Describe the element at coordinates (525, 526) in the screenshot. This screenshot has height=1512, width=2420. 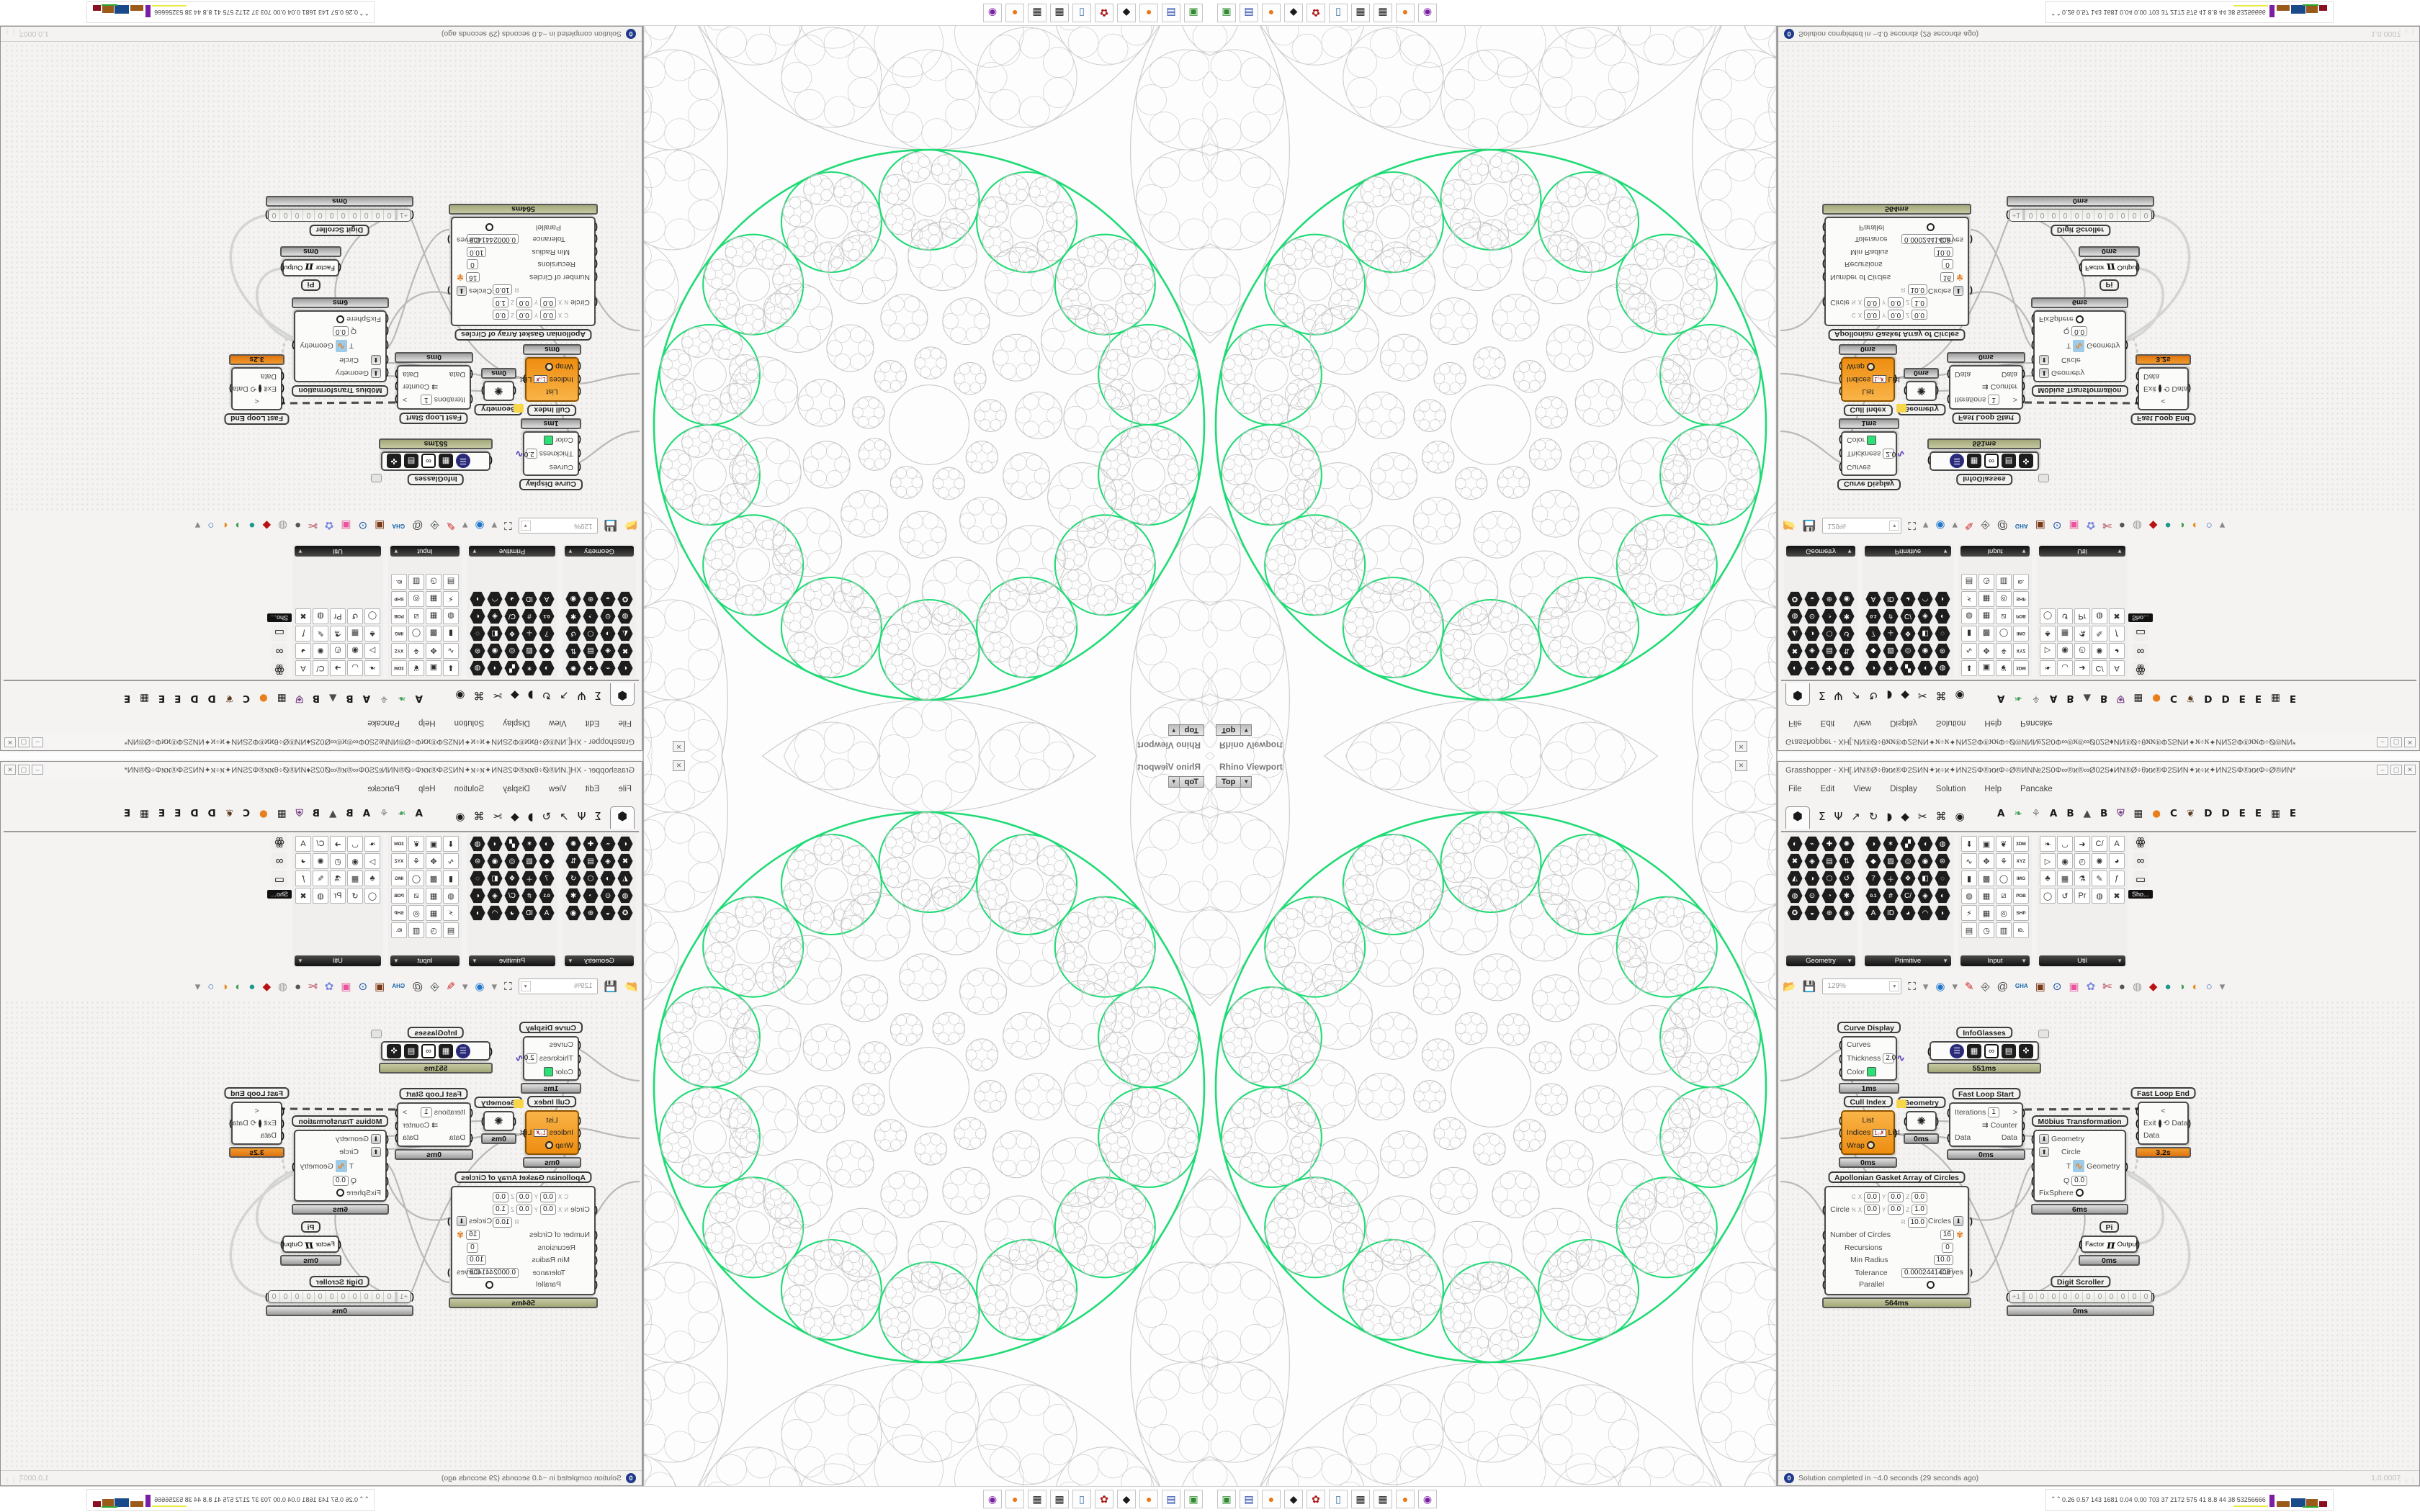
I see `chevron-down-icon: ▼` at that location.